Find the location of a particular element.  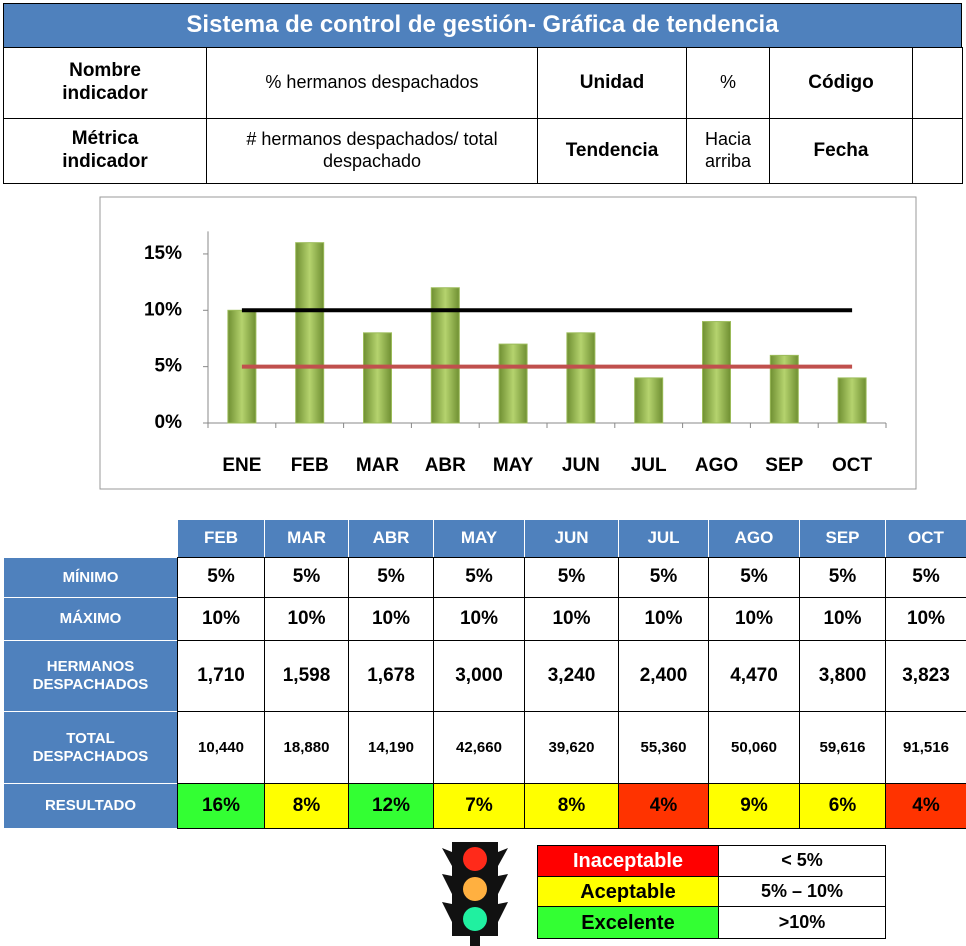

header-cell-text: Unidad is located at coordinates (612, 82).